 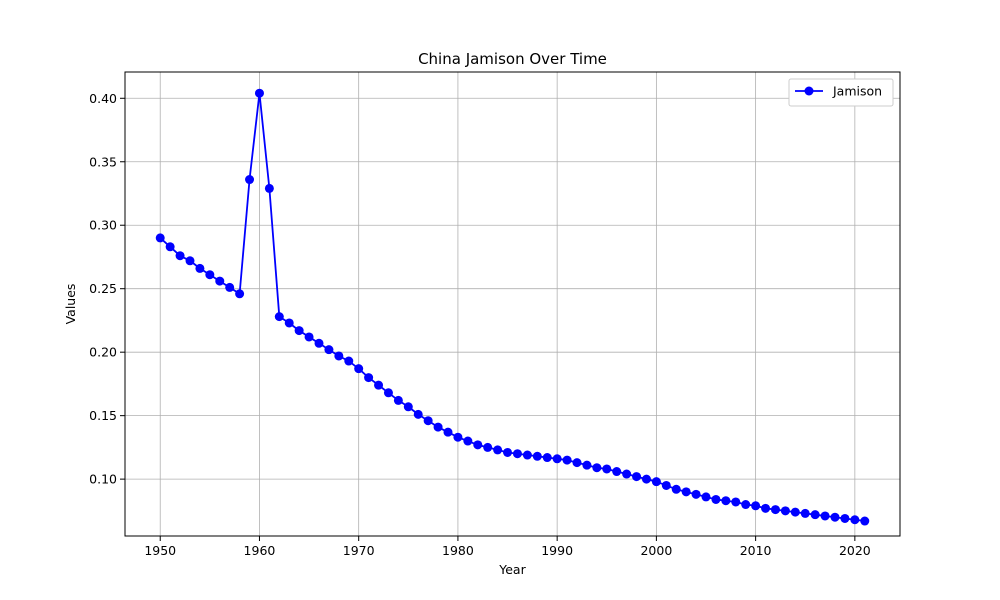 I want to click on x-tick-label: 2010, so click(x=756, y=550).